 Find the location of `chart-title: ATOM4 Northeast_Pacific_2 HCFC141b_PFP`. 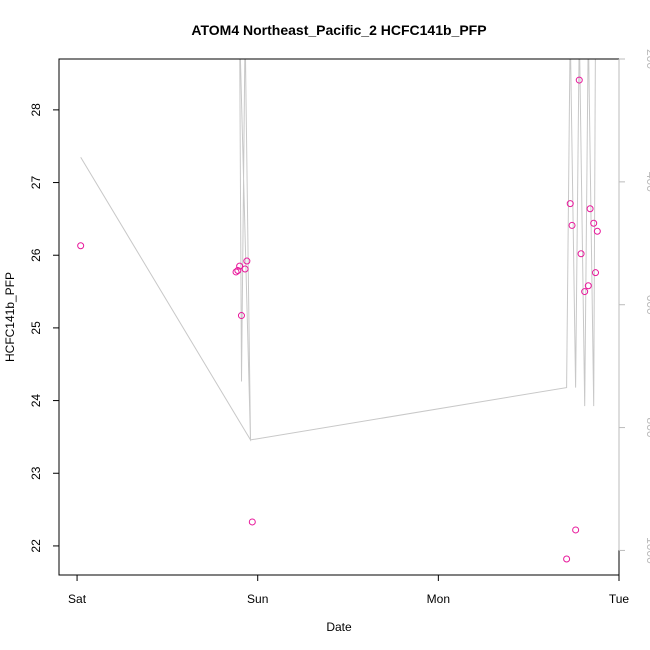

chart-title: ATOM4 Northeast_Pacific_2 HCFC141b_PFP is located at coordinates (338, 30).